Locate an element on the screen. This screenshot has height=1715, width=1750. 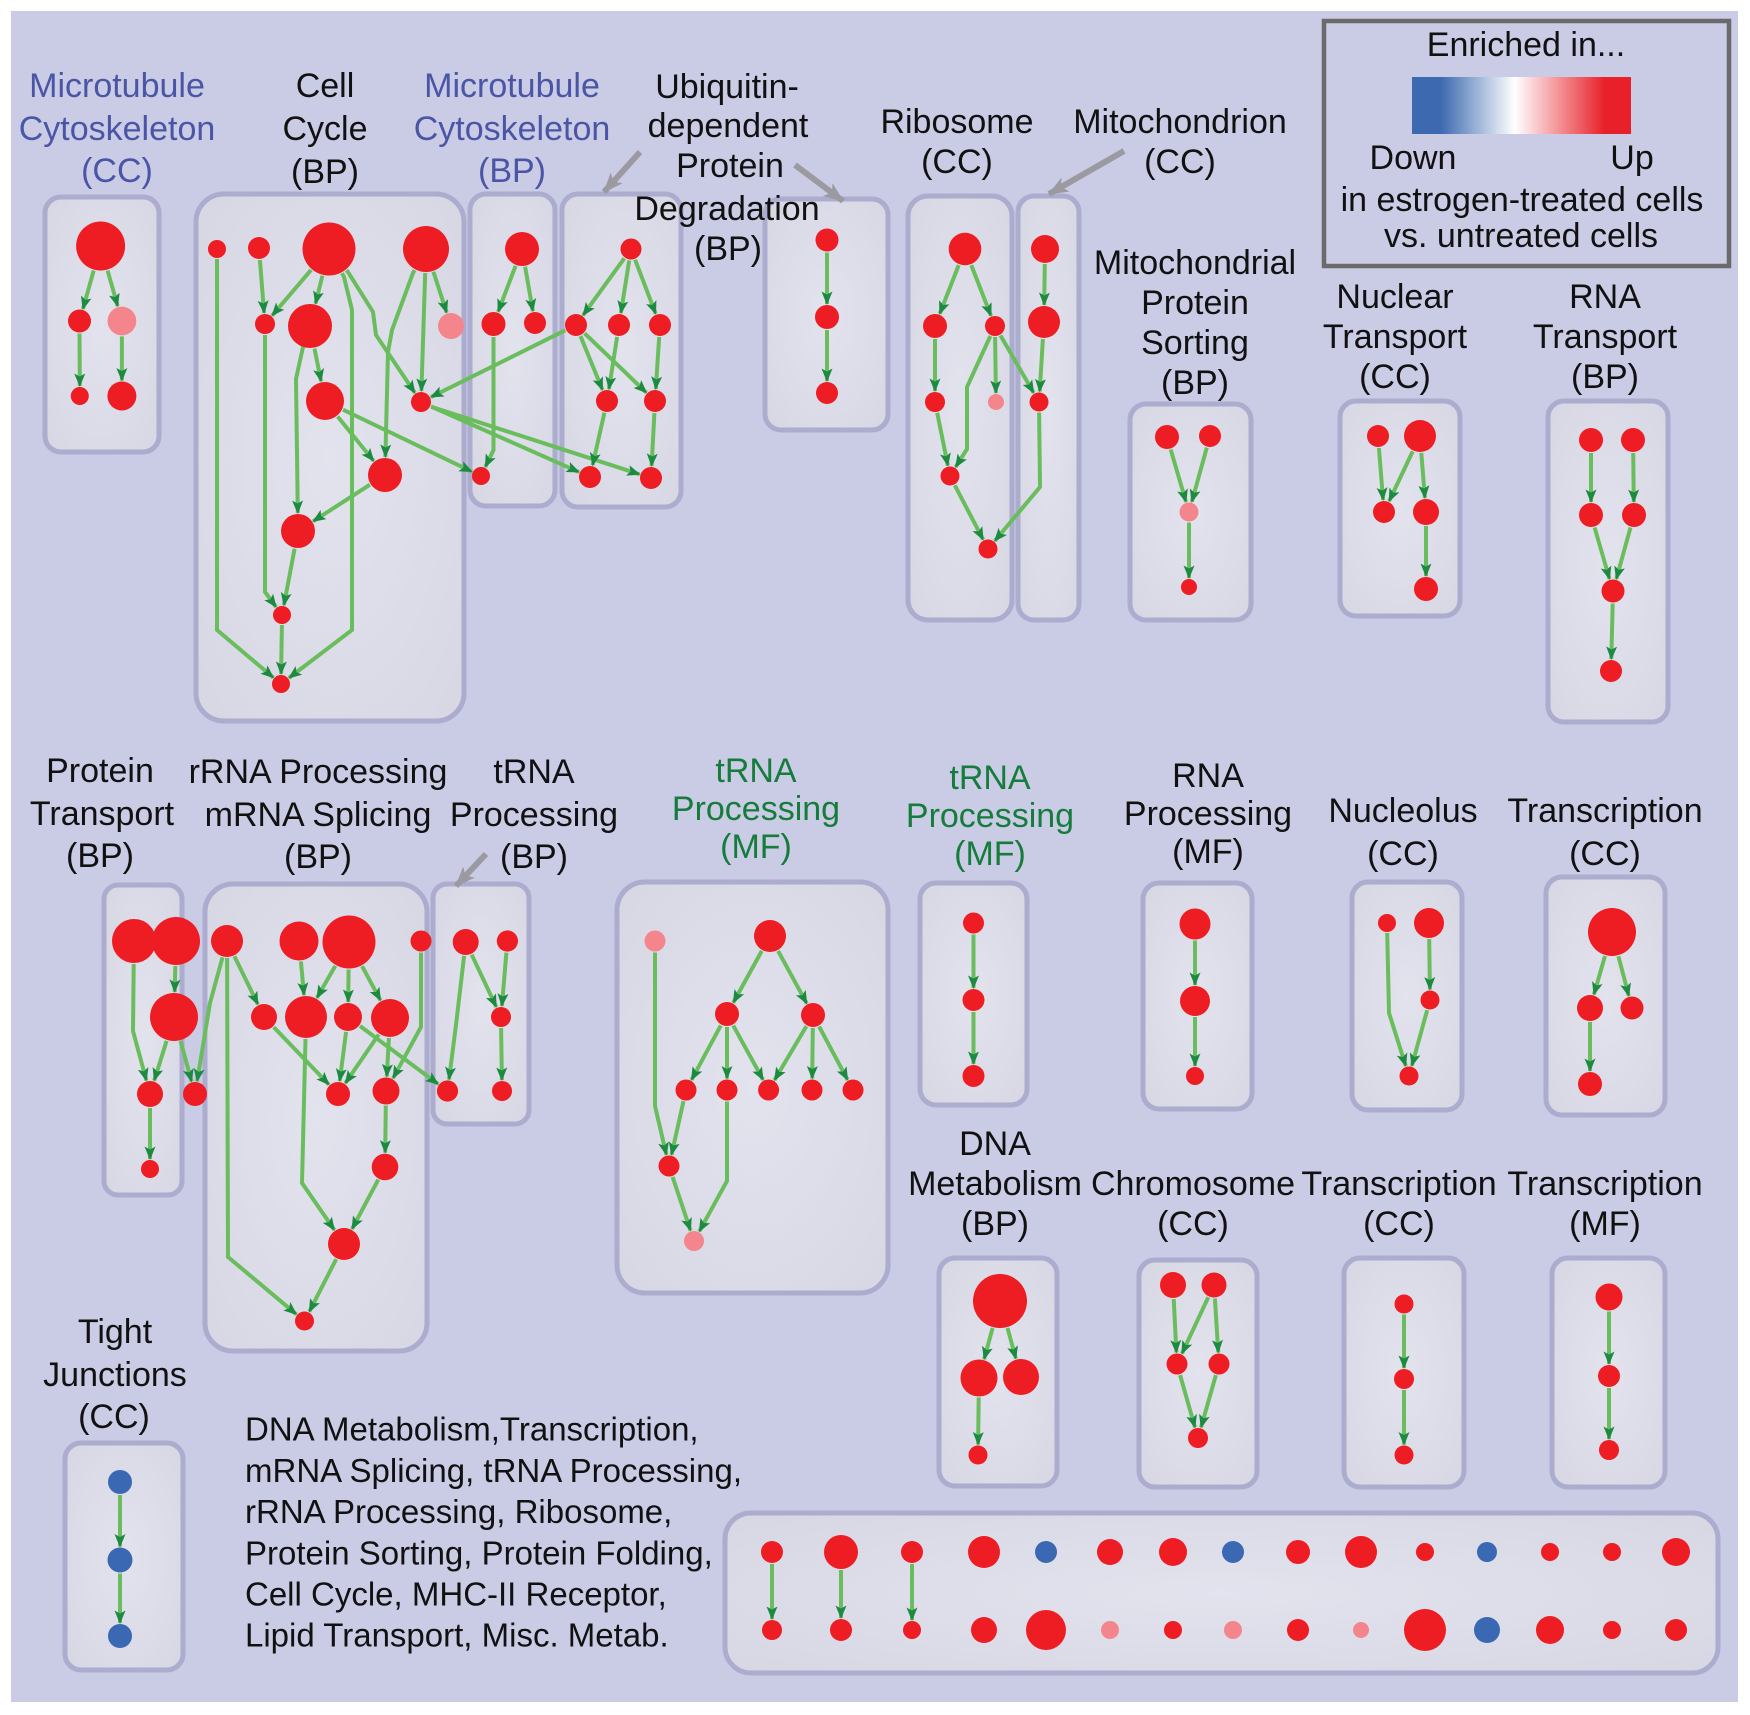
svg-text: Mitochondrial is located at coordinates (1195, 263).